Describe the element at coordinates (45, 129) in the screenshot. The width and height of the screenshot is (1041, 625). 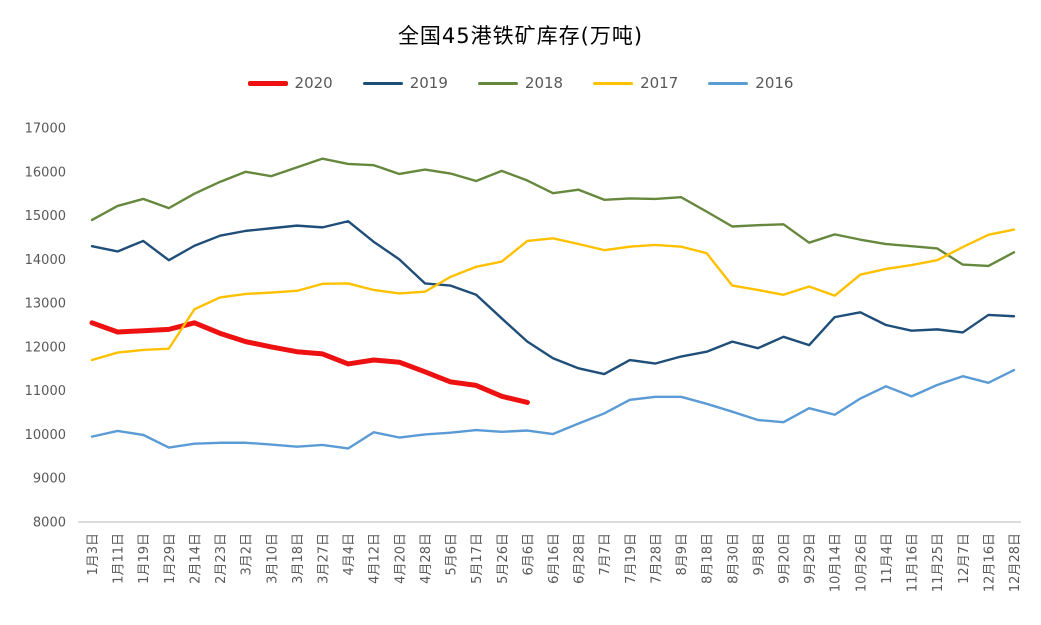
I see `y-axis-label: 17000` at that location.